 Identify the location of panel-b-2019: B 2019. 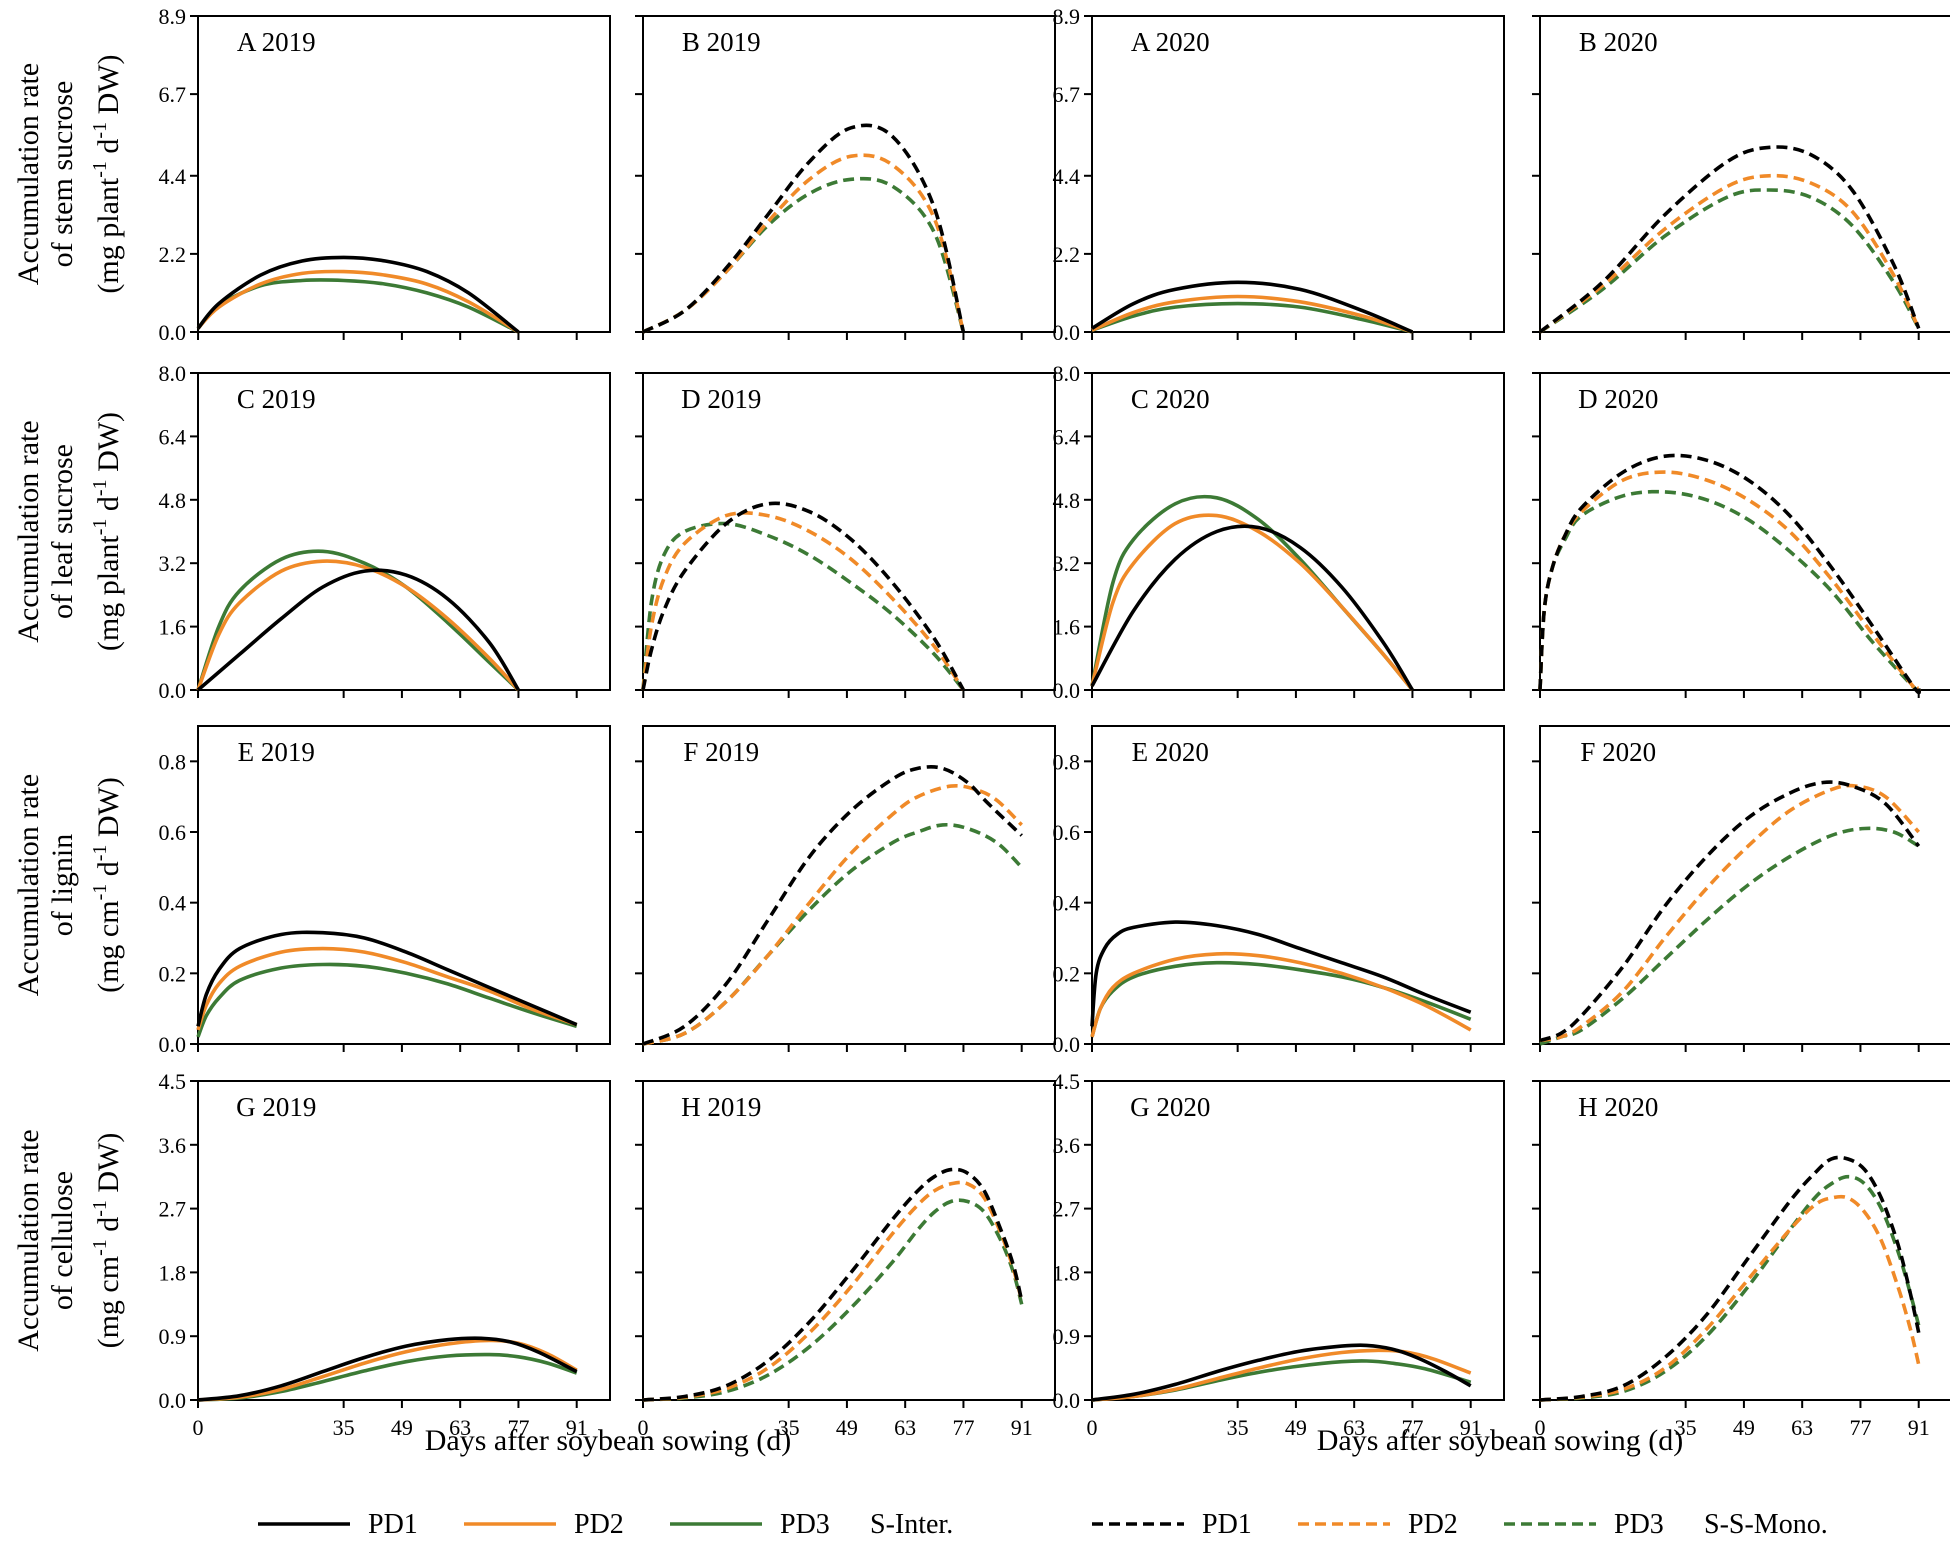
(845, 177).